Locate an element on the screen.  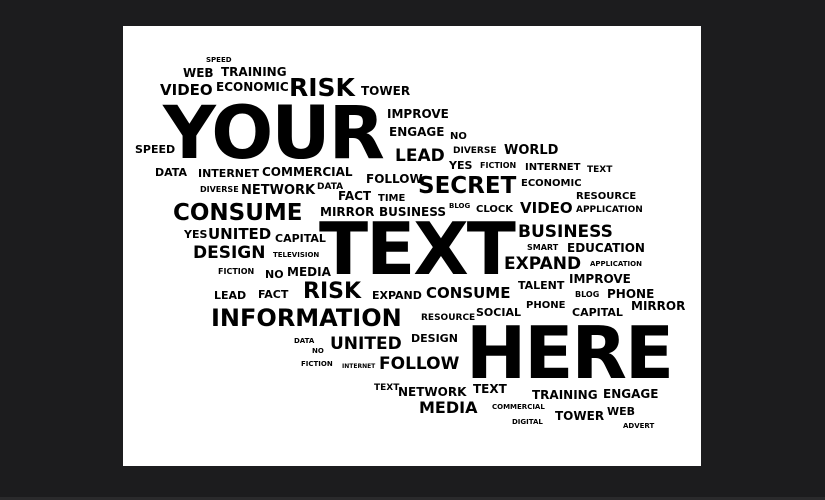
word-here: HERE is located at coordinates (570, 353).